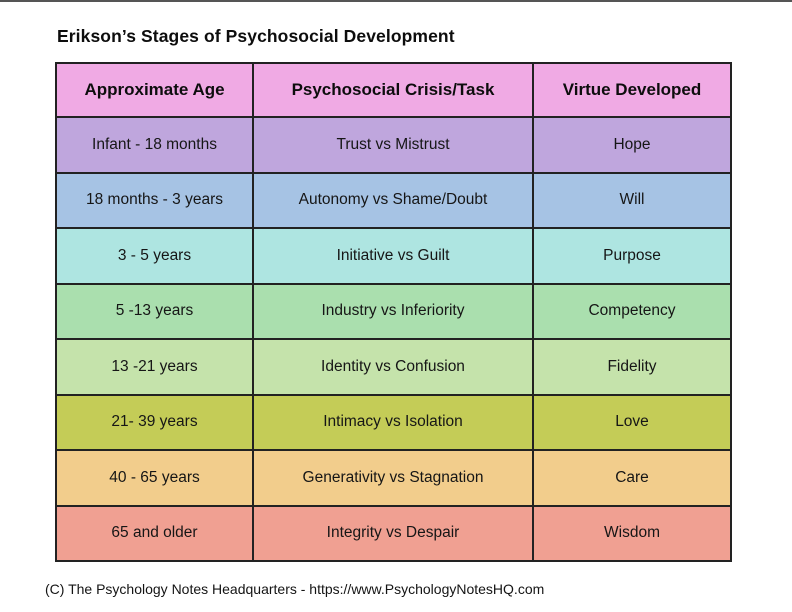  I want to click on cell-age: 5 -13 years, so click(154, 311).